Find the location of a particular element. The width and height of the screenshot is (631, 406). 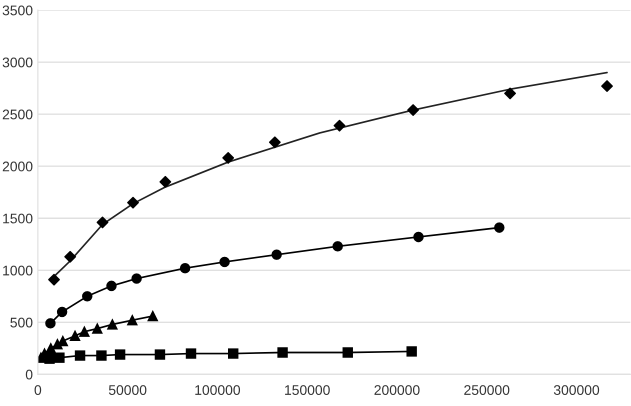

y-tick-label: 500 is located at coordinates (21, 323).